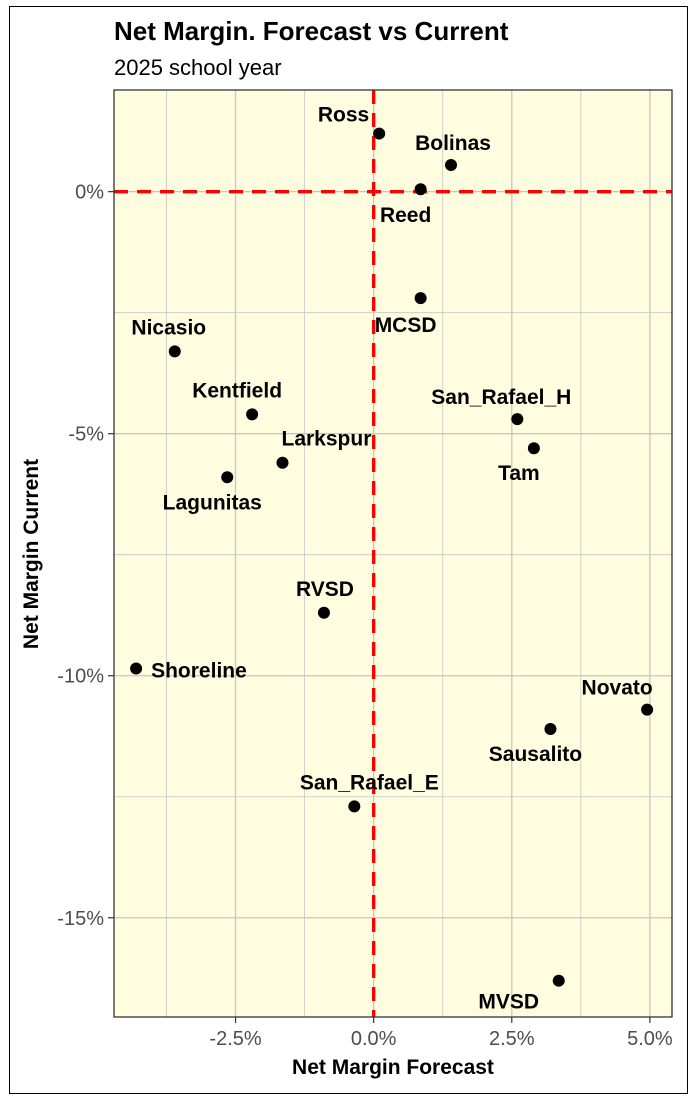 Image resolution: width=700 pixels, height=1106 pixels. Describe the element at coordinates (453, 143) in the screenshot. I see `point-label: Bolinas` at that location.